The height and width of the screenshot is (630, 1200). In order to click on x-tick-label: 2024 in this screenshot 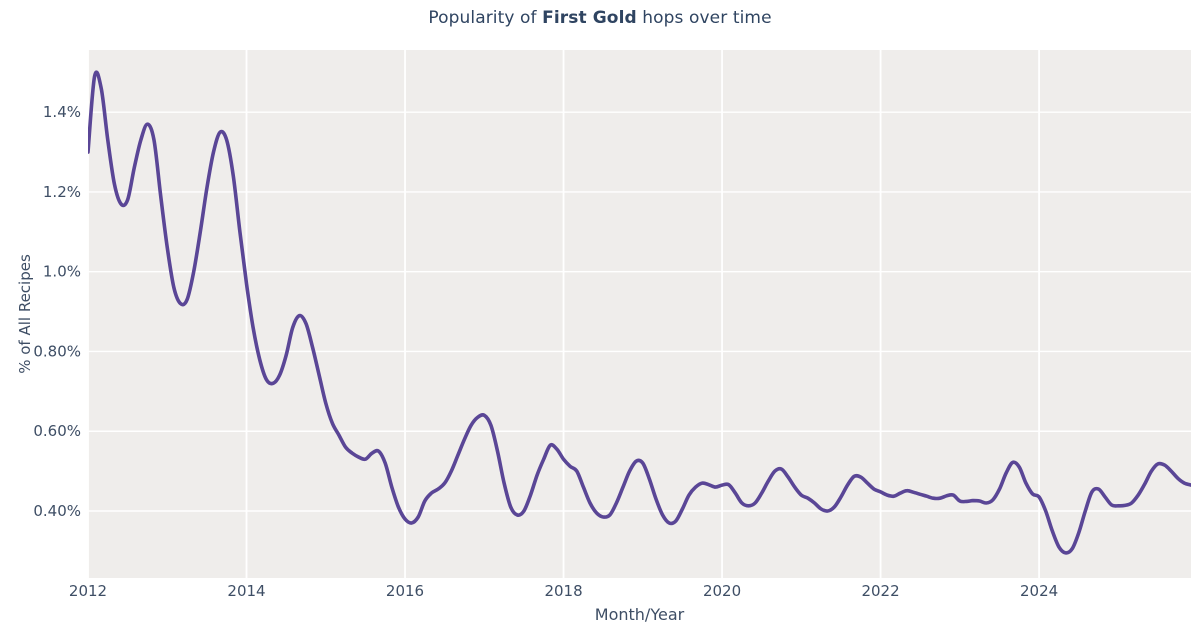, I will do `click(1039, 591)`.